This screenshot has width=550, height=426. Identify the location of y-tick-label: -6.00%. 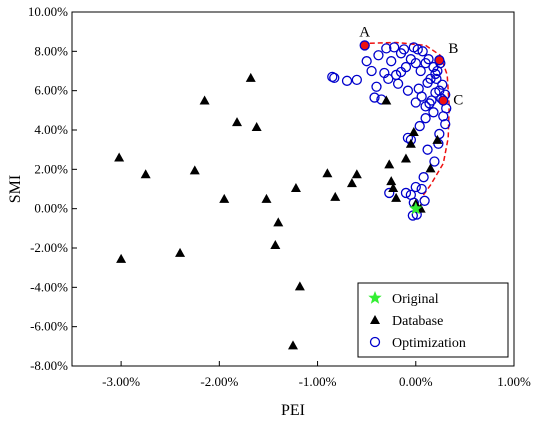
(49, 326).